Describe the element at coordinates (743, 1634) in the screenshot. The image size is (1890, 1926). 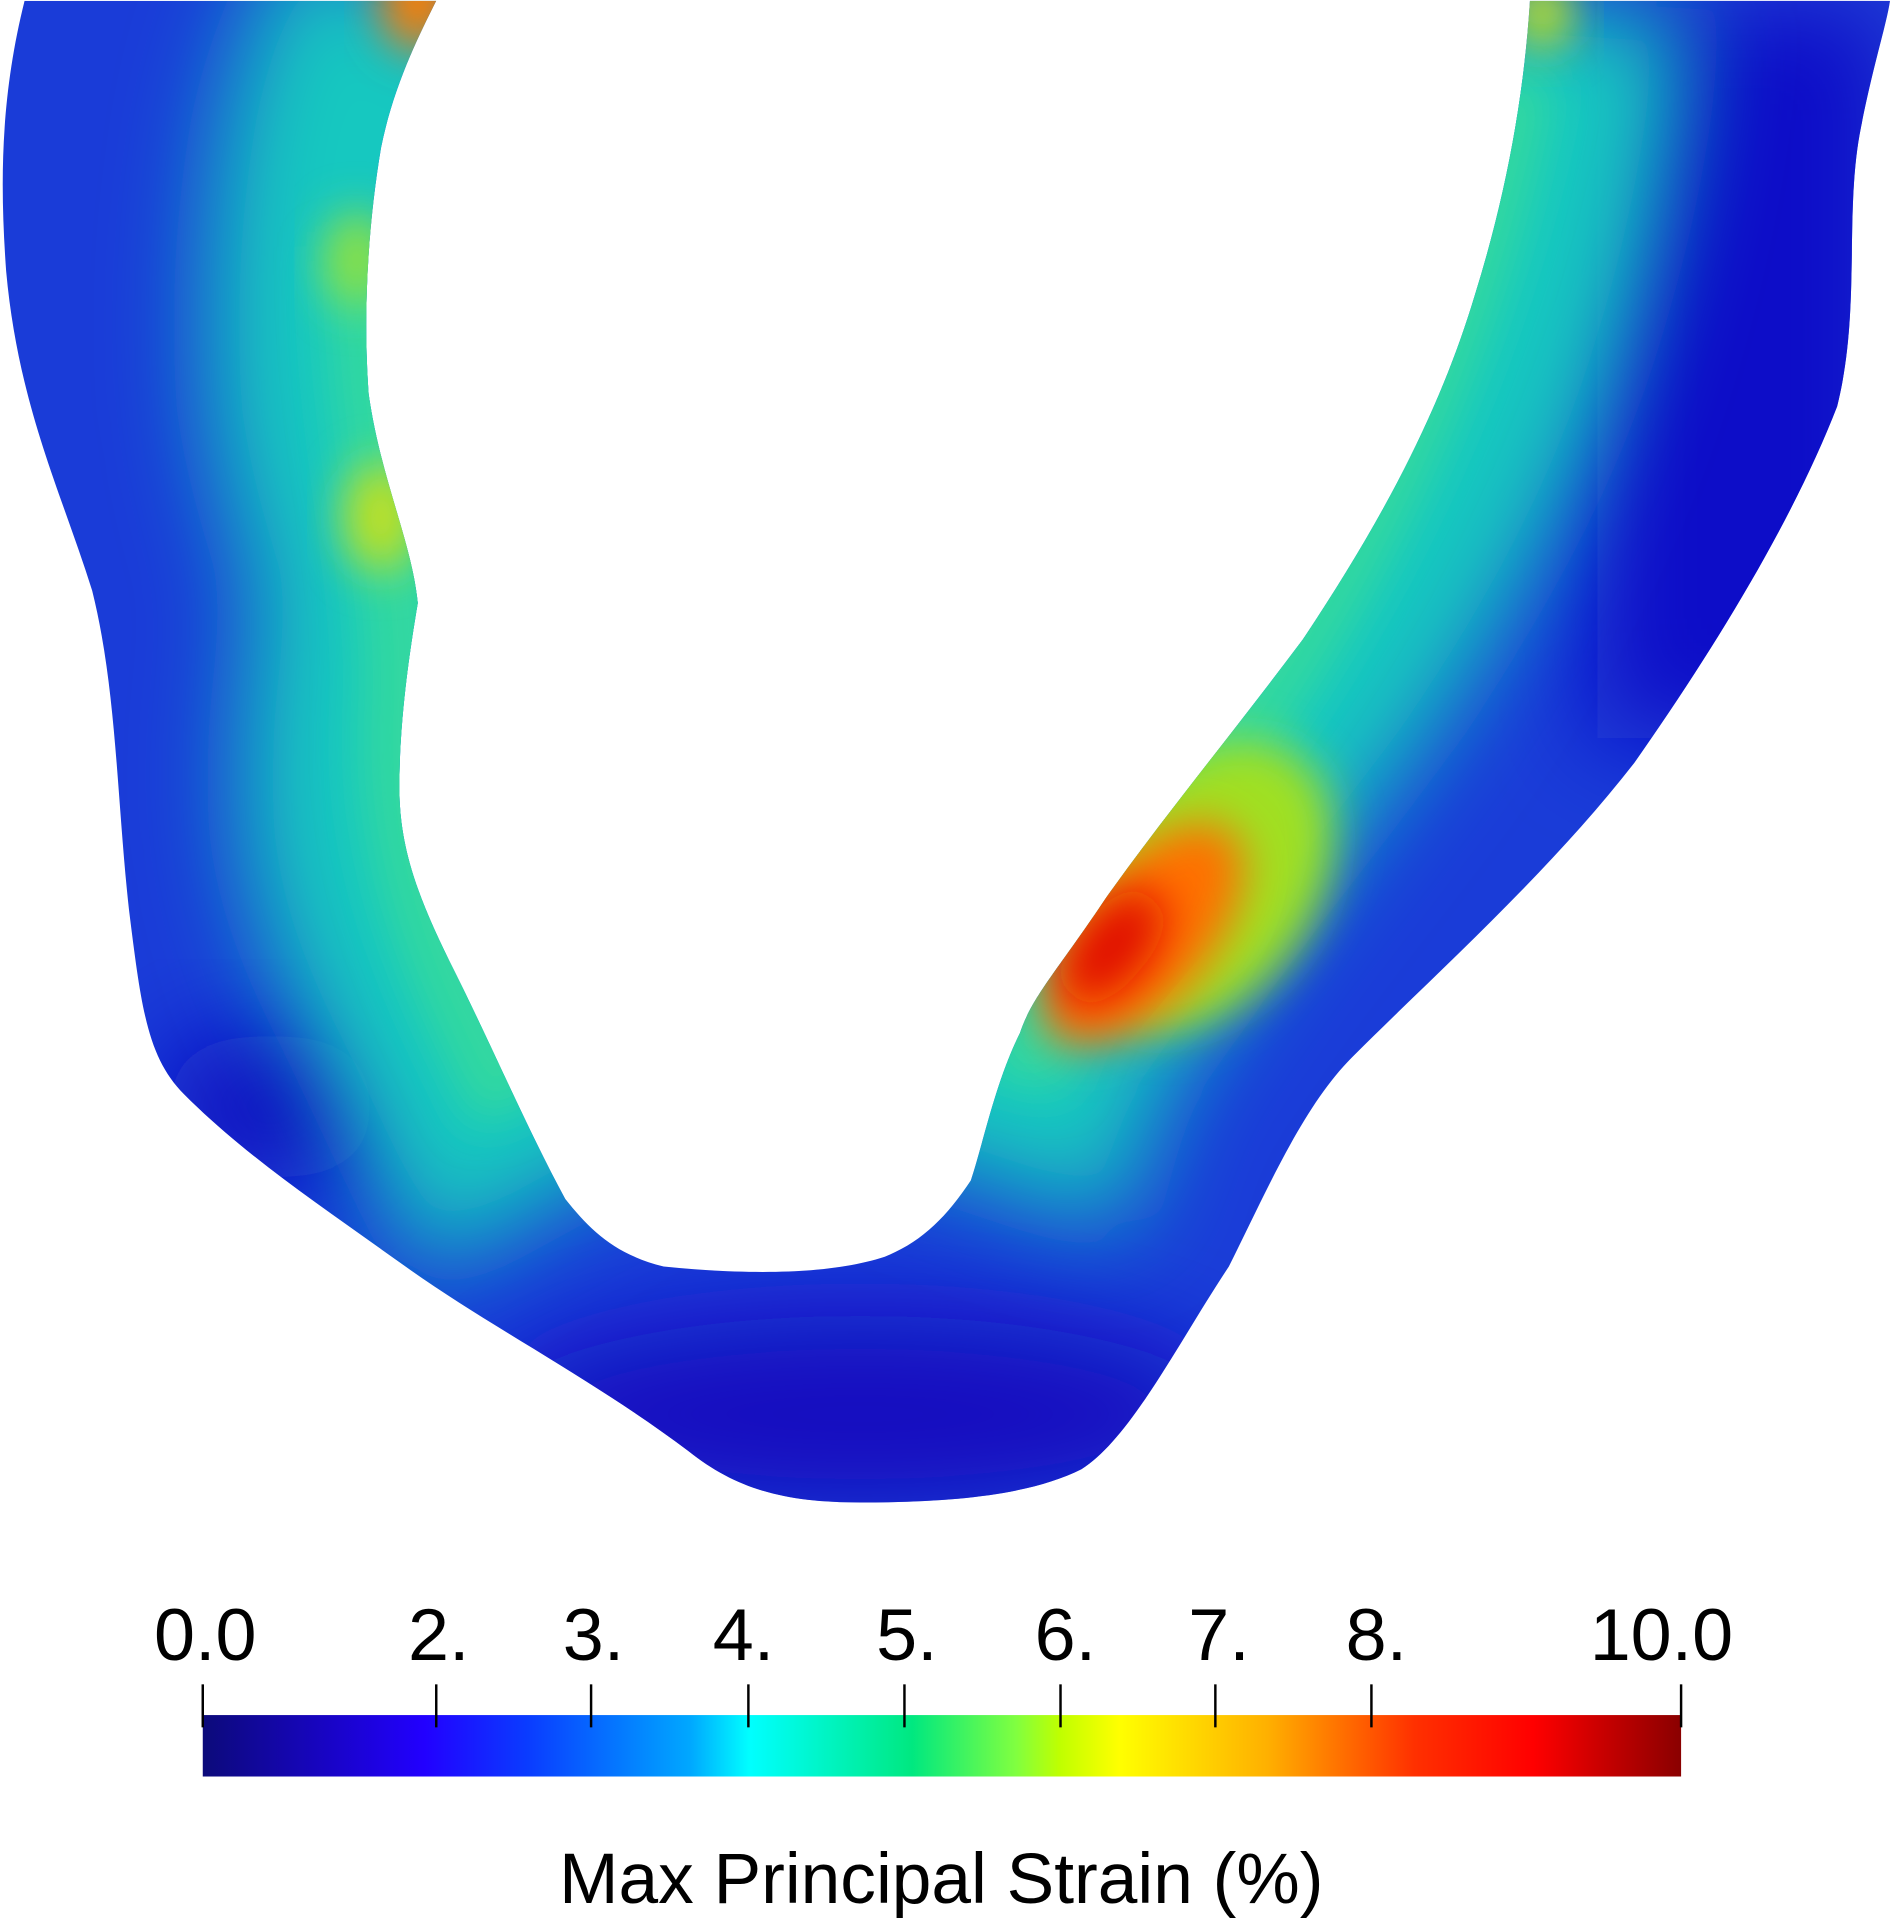
I see `colorbar-tick-label: 4.` at that location.